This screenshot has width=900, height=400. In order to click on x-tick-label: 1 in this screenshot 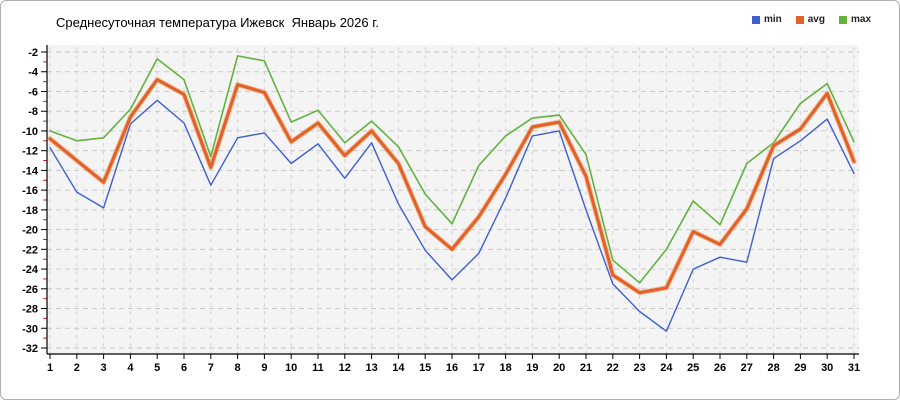, I will do `click(50, 368)`.